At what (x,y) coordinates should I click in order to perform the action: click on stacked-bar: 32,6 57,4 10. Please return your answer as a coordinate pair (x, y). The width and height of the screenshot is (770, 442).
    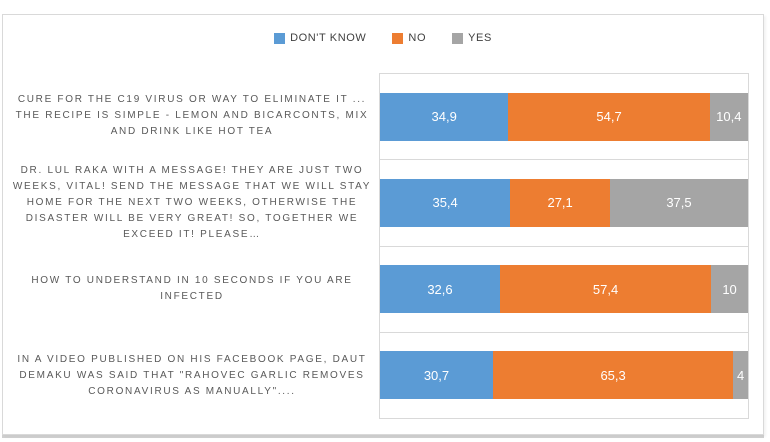
    Looking at the image, I should click on (564, 289).